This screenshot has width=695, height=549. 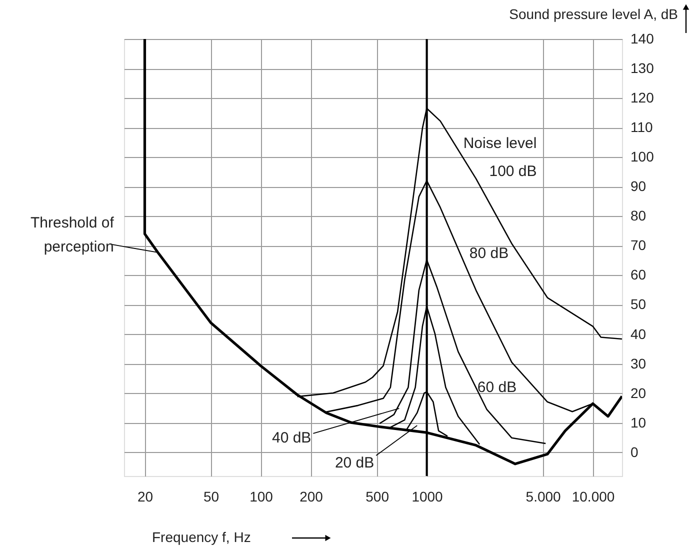 What do you see at coordinates (638, 392) in the screenshot?
I see `y-tick-label: 20` at bounding box center [638, 392].